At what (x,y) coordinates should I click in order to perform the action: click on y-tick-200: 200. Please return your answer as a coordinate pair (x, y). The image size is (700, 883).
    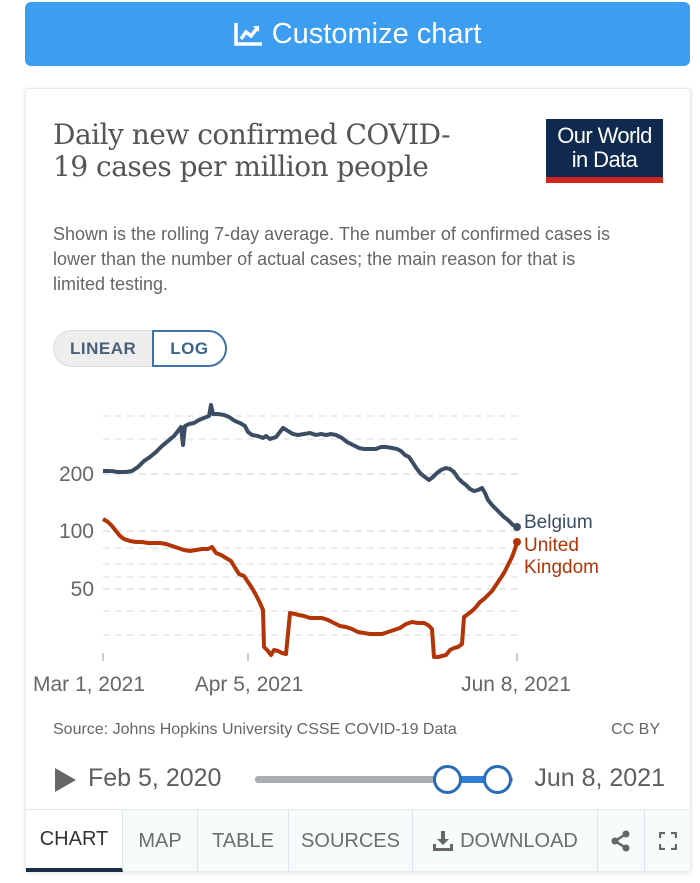
    Looking at the image, I should click on (76, 474).